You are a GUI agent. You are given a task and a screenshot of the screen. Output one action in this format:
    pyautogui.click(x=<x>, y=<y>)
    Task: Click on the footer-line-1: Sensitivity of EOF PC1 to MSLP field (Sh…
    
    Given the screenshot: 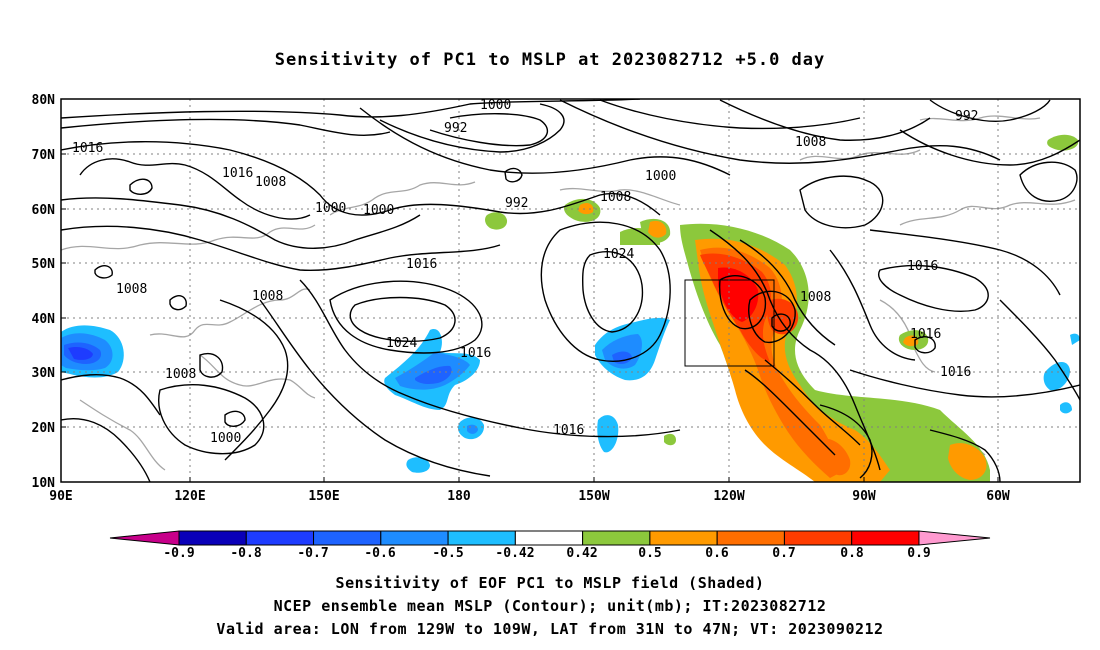 What is the action you would take?
    pyautogui.click(x=550, y=583)
    